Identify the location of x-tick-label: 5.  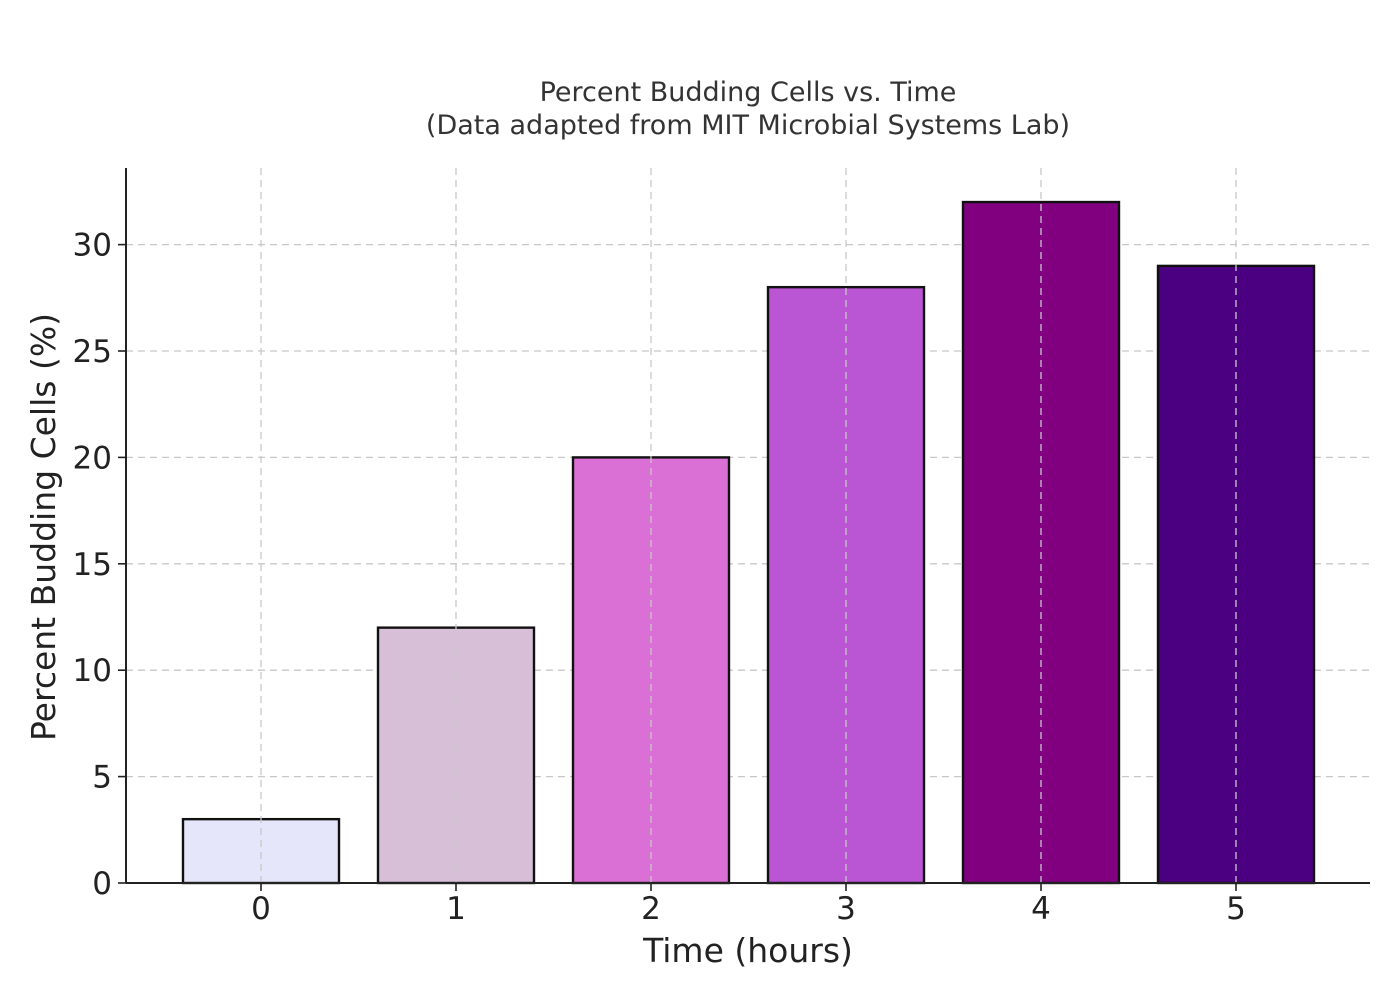
(1236, 909).